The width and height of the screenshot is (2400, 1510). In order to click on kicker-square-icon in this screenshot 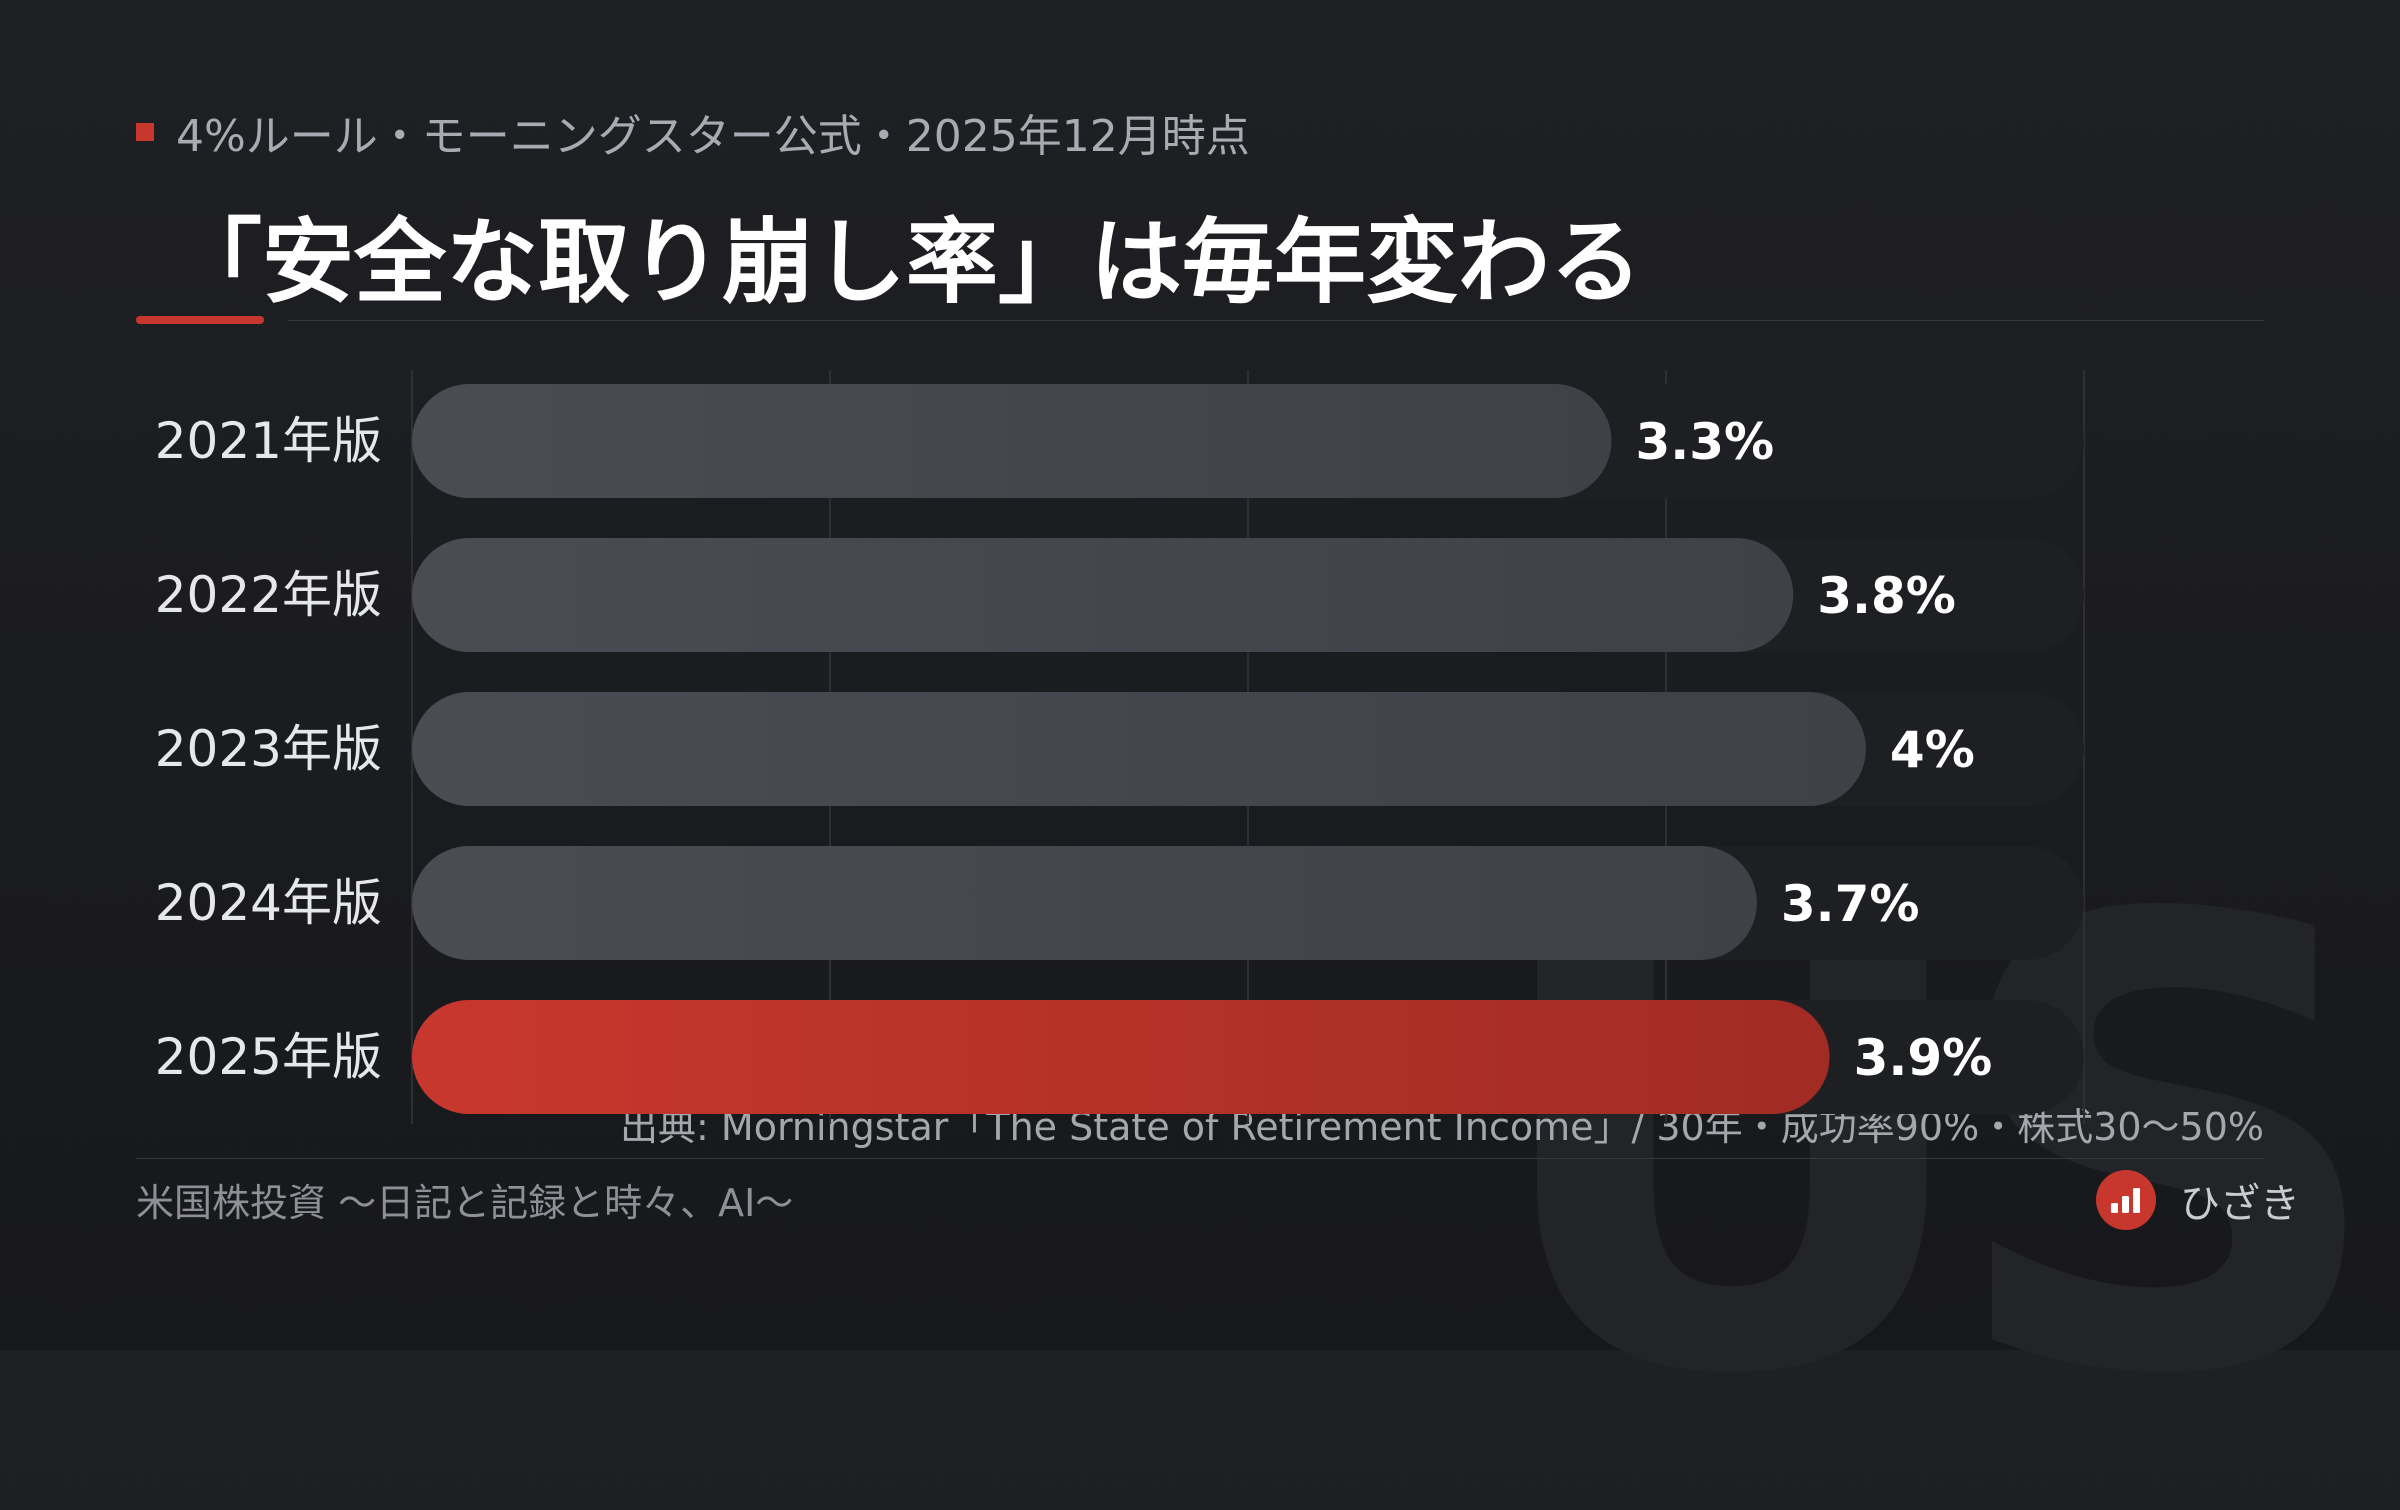, I will do `click(145, 132)`.